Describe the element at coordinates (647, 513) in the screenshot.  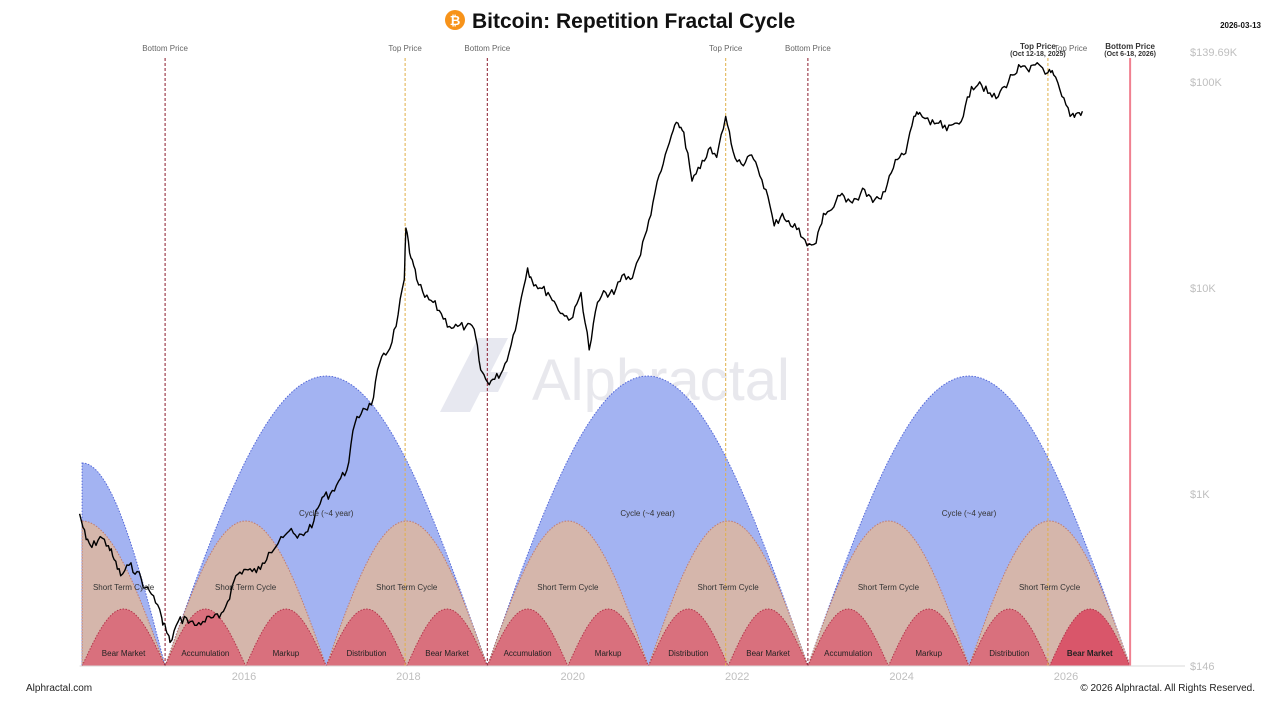
I see `cycle-label-2: Cycle (~4 year)` at that location.